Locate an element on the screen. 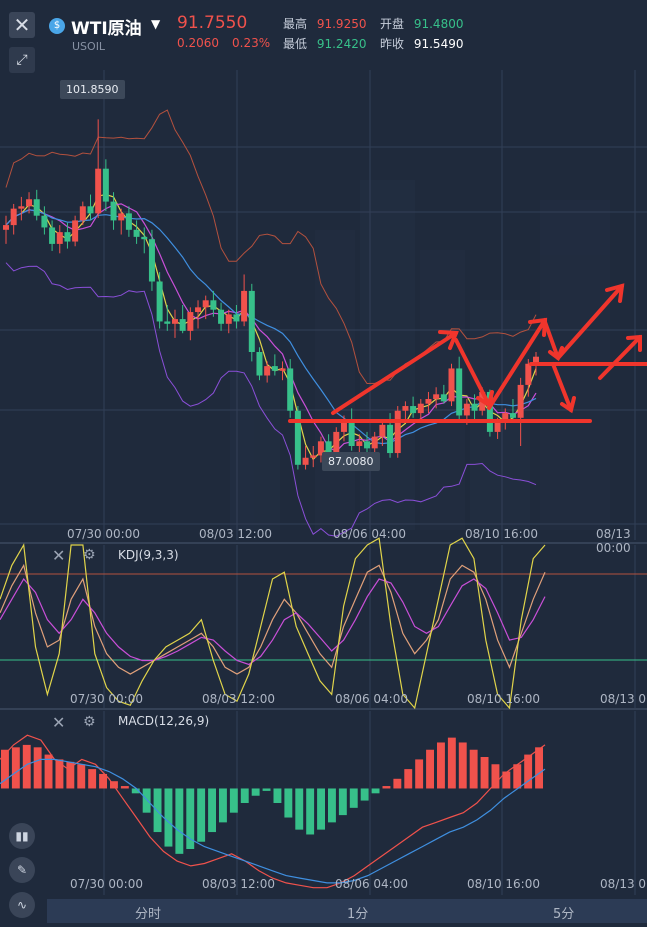  tab-time-share: 分时 is located at coordinates (148, 914).